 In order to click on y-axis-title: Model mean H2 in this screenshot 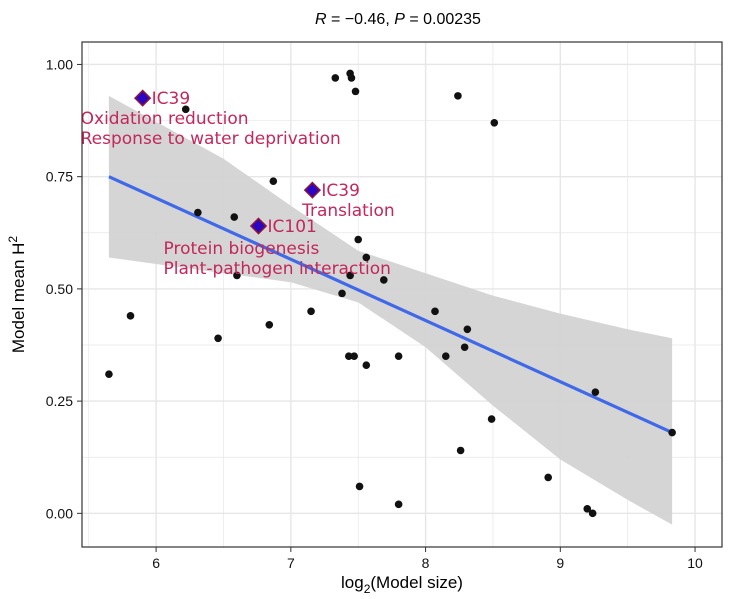, I will do `click(17, 295)`.